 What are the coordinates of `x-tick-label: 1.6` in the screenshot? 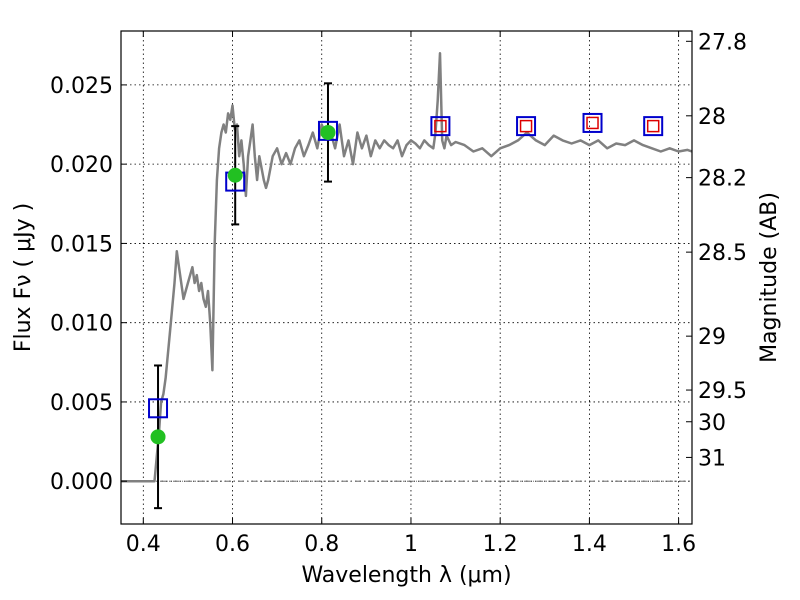 It's located at (678, 544).